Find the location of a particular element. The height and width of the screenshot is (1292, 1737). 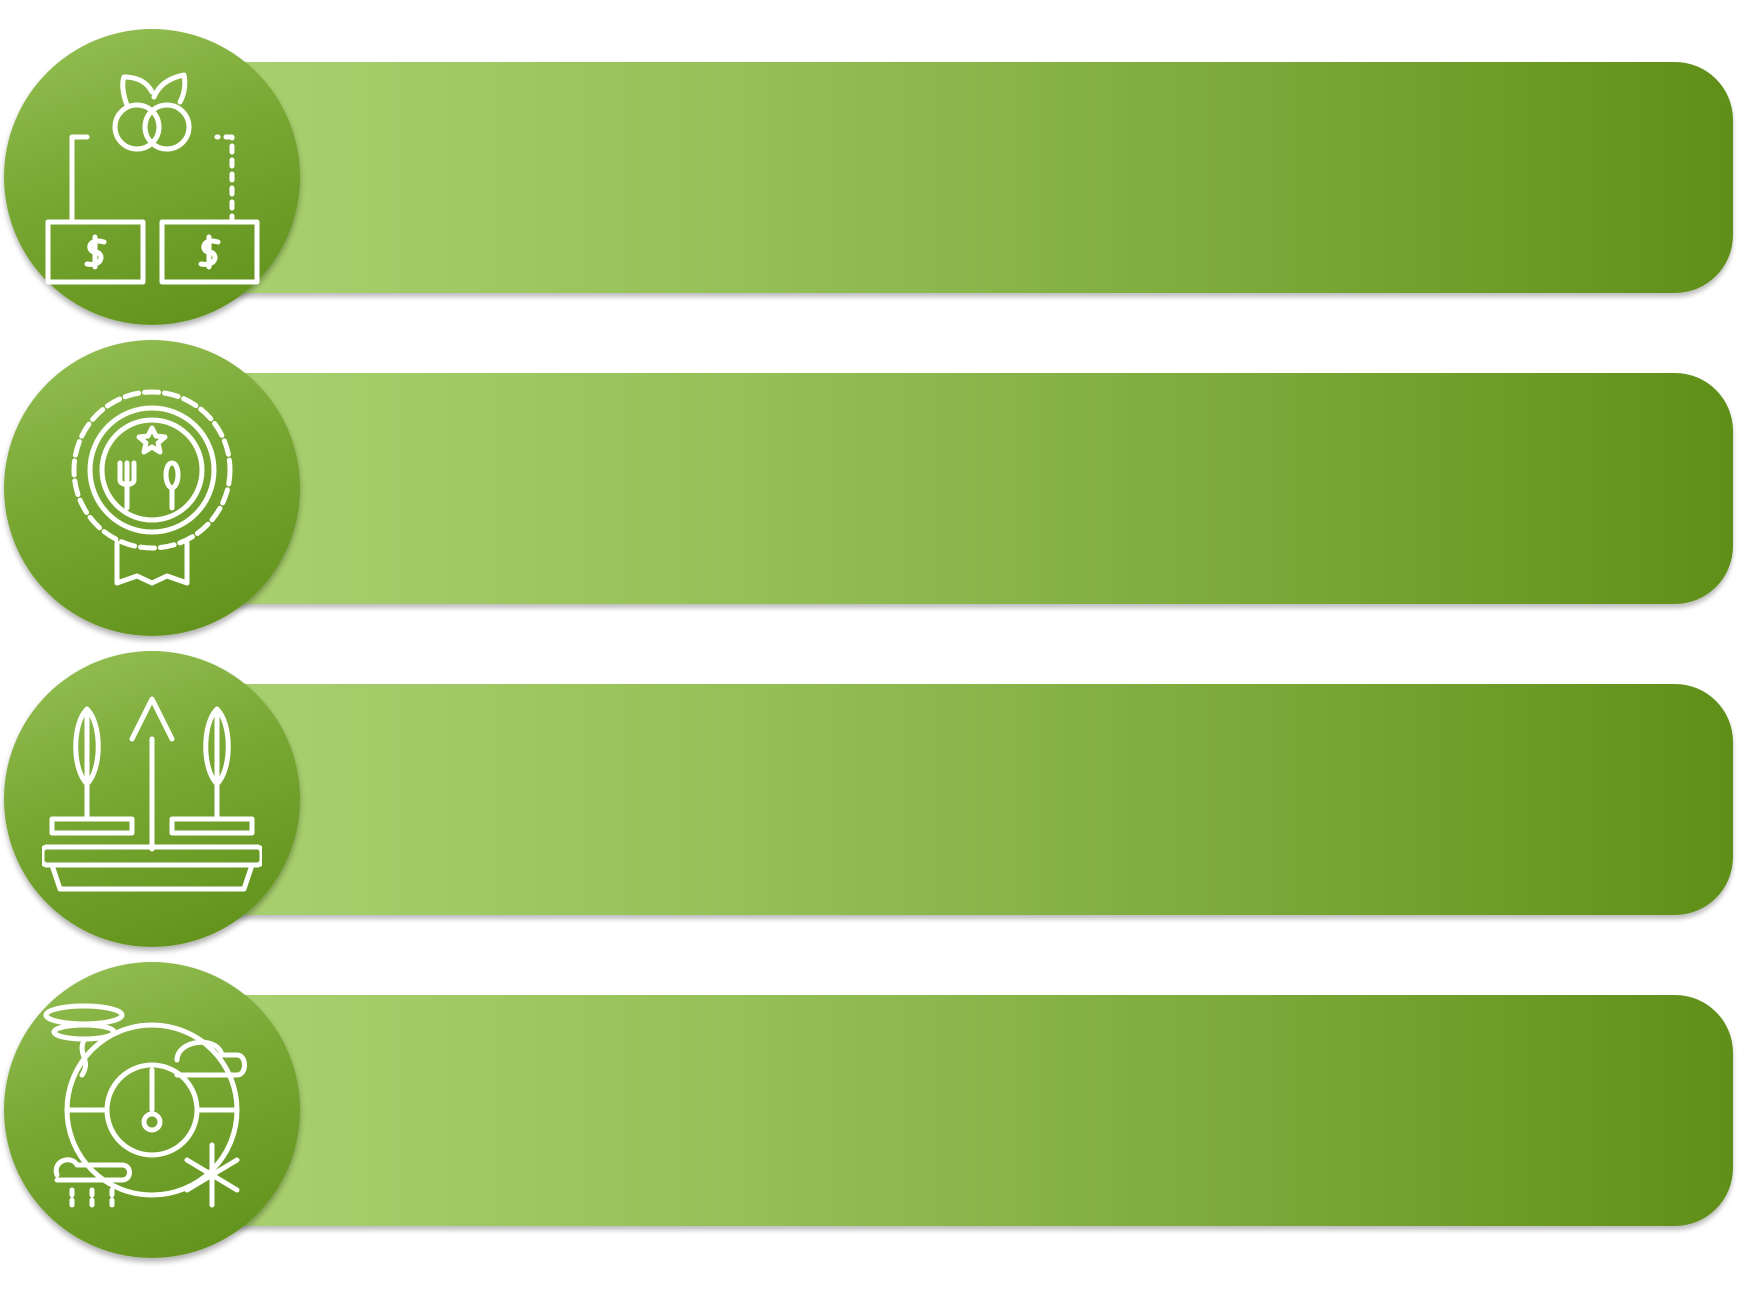

fruit-price-money-icon is located at coordinates (152, 178).